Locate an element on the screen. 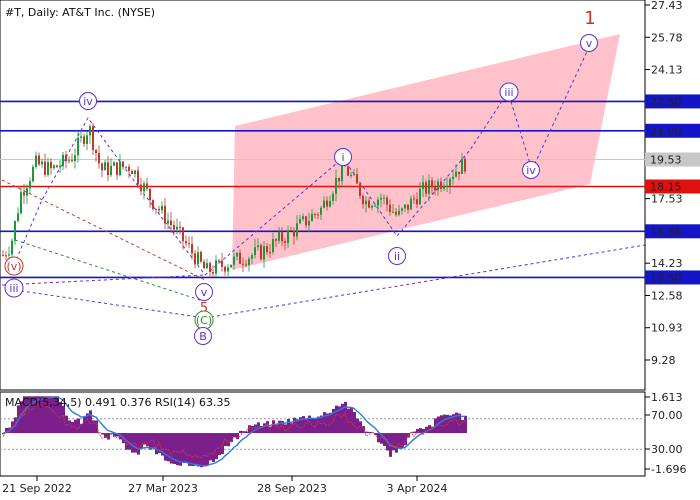  time-tick-label: 3 Apr 2024 is located at coordinates (416, 488).